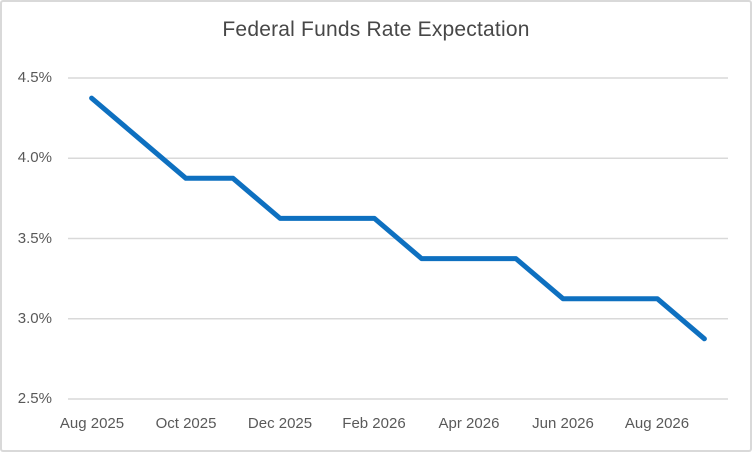  What do you see at coordinates (34, 398) in the screenshot?
I see `y-axis-tick-label: 2.5%` at bounding box center [34, 398].